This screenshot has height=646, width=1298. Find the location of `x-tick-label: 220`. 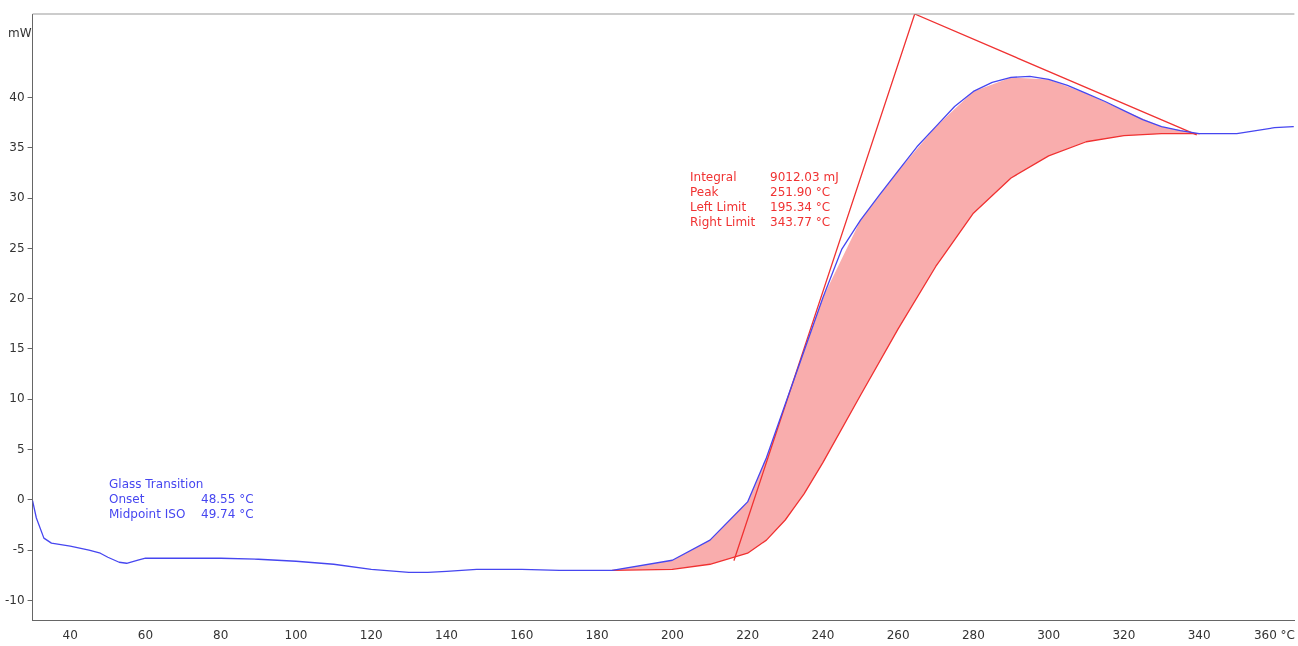

x-tick-label: 220 is located at coordinates (748, 634).